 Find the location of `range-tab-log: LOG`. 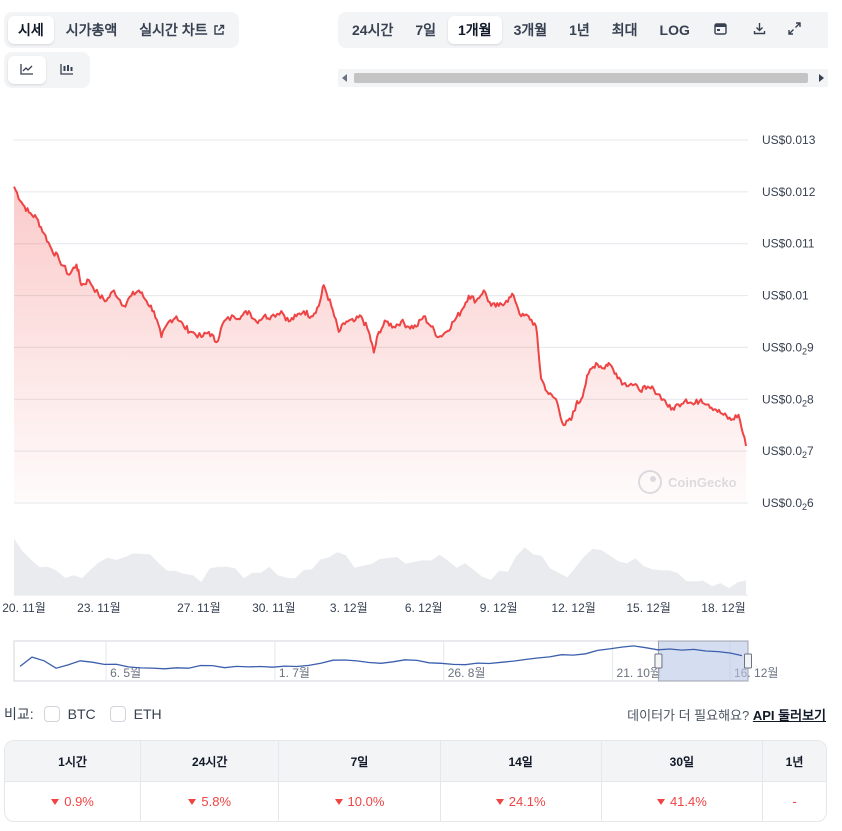

range-tab-log: LOG is located at coordinates (675, 30).